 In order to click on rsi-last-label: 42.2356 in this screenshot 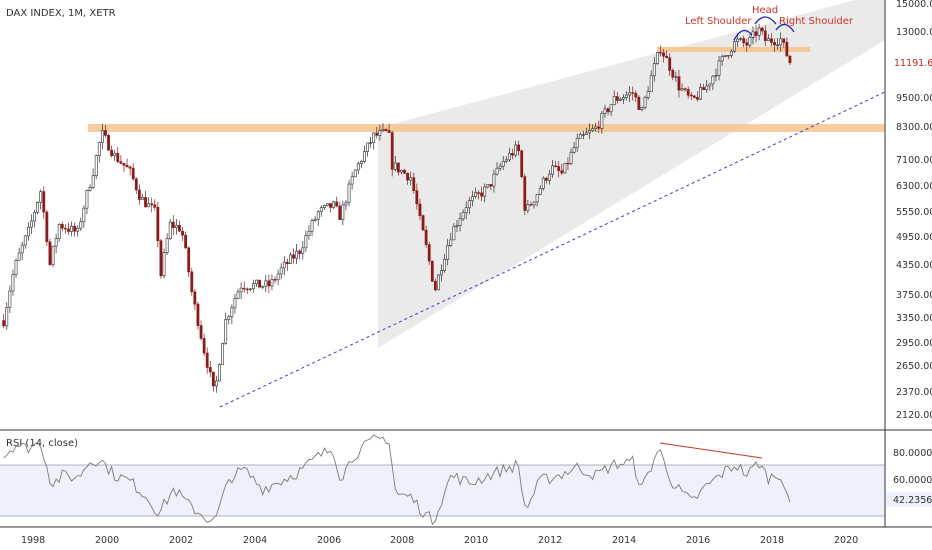, I will do `click(912, 500)`.